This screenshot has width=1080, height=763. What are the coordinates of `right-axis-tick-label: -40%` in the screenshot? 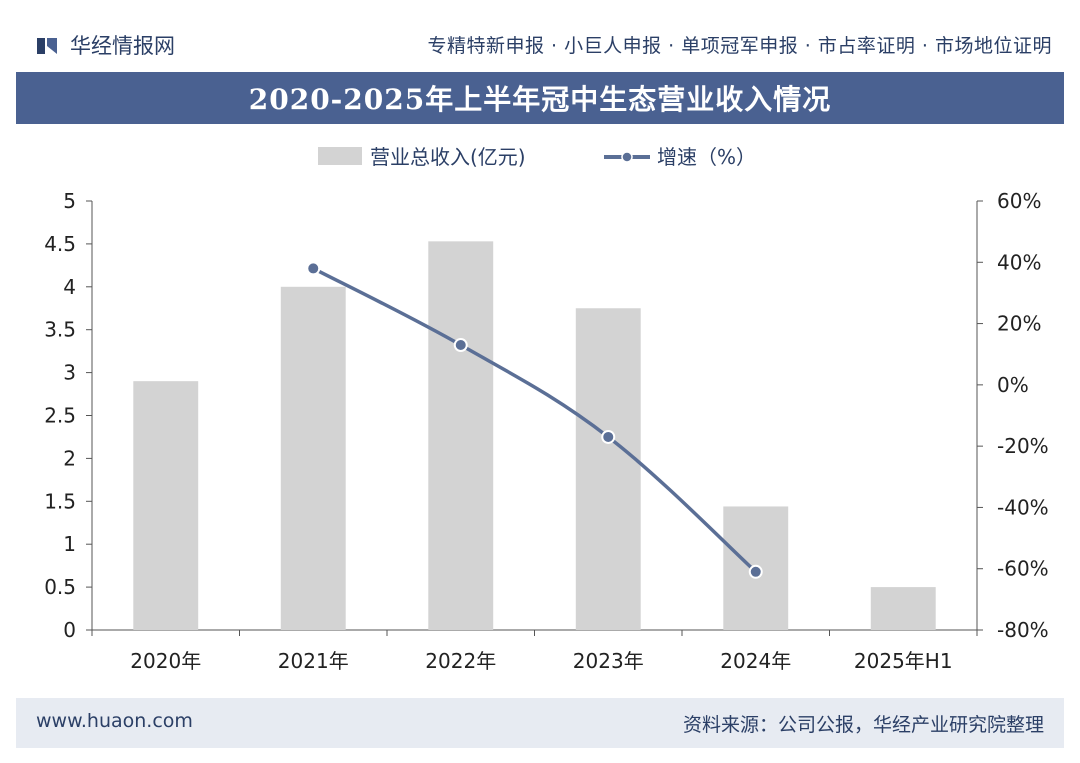 It's located at (1023, 507).